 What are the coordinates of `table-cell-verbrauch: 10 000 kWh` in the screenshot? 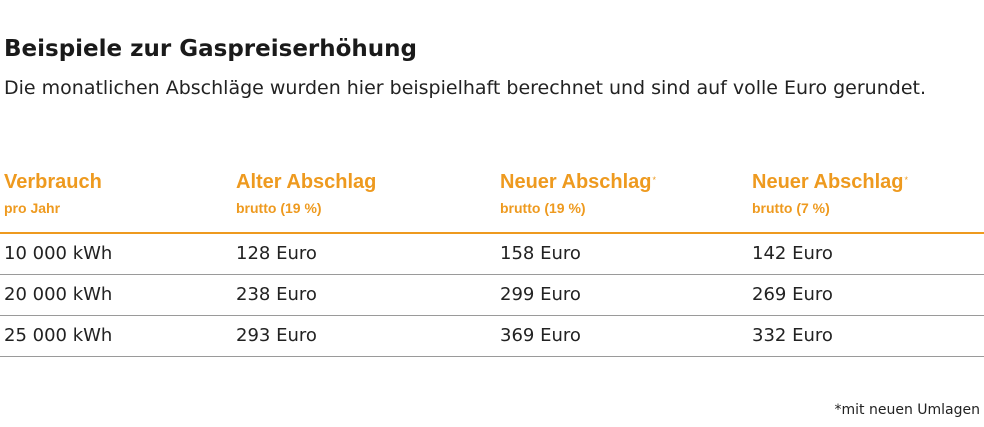 It's located at (58, 253).